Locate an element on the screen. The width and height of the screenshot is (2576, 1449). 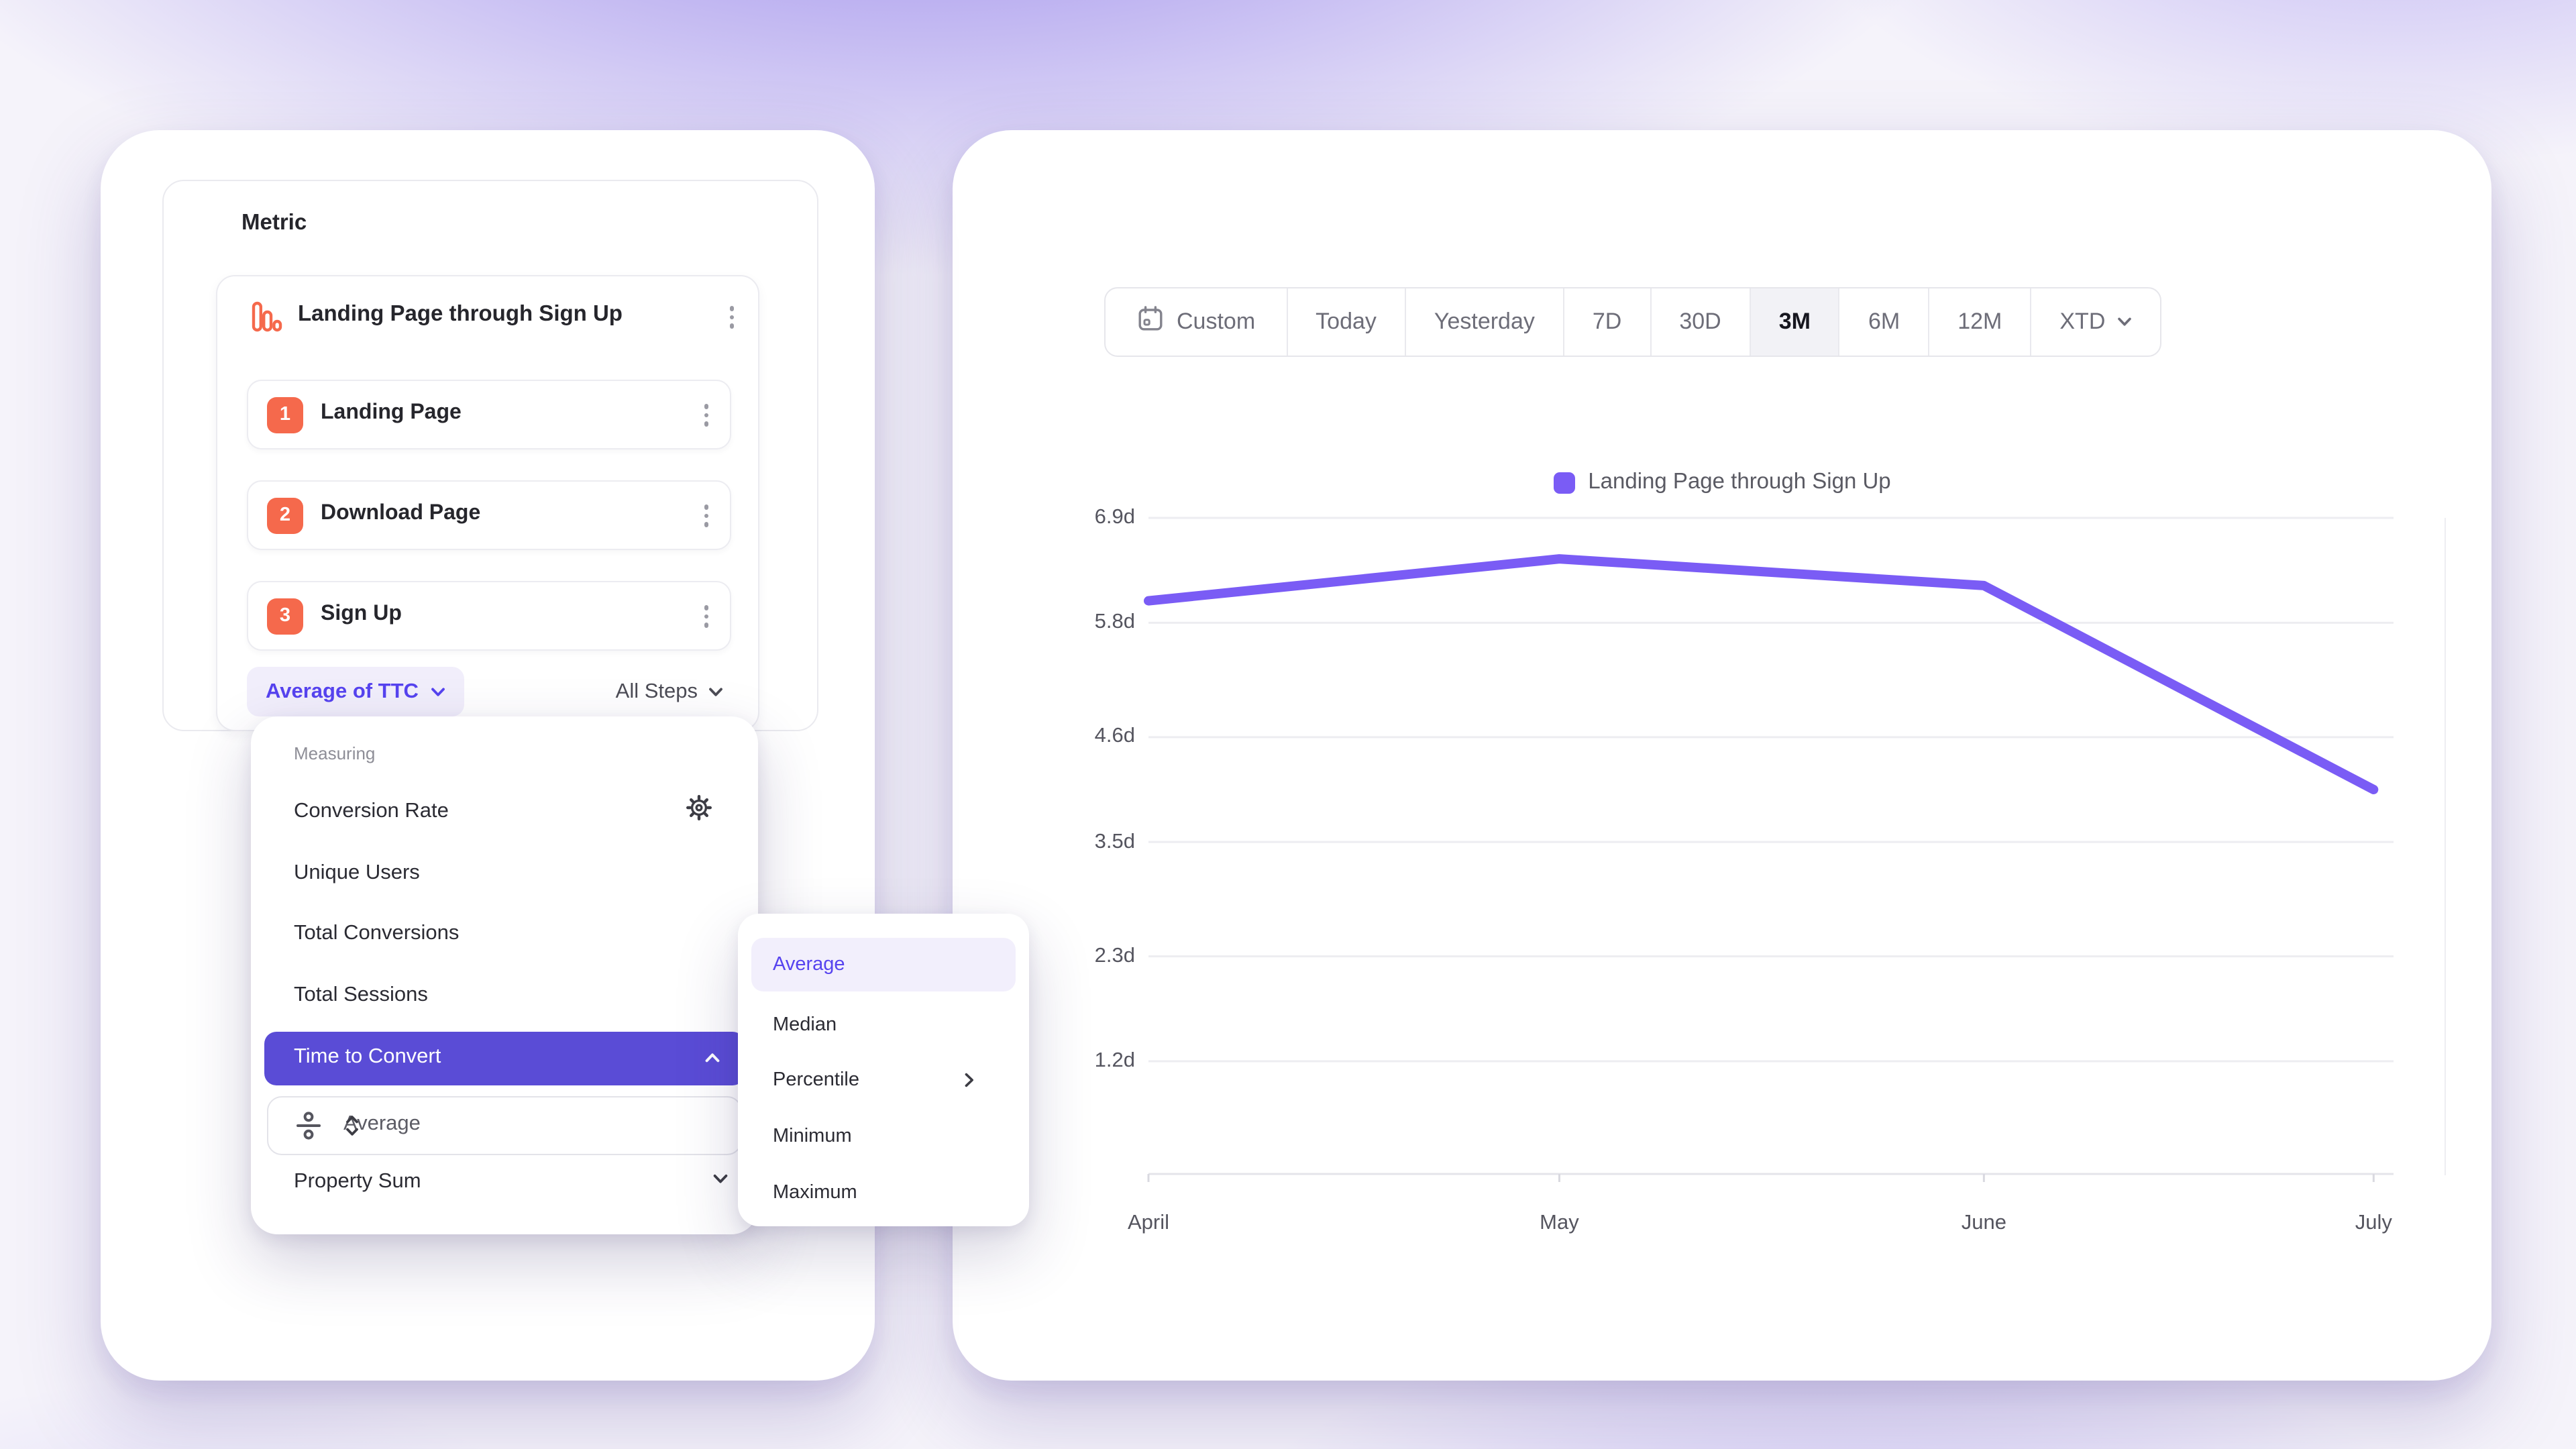
funnel-title: Landing Page through Sign Up is located at coordinates (460, 314).